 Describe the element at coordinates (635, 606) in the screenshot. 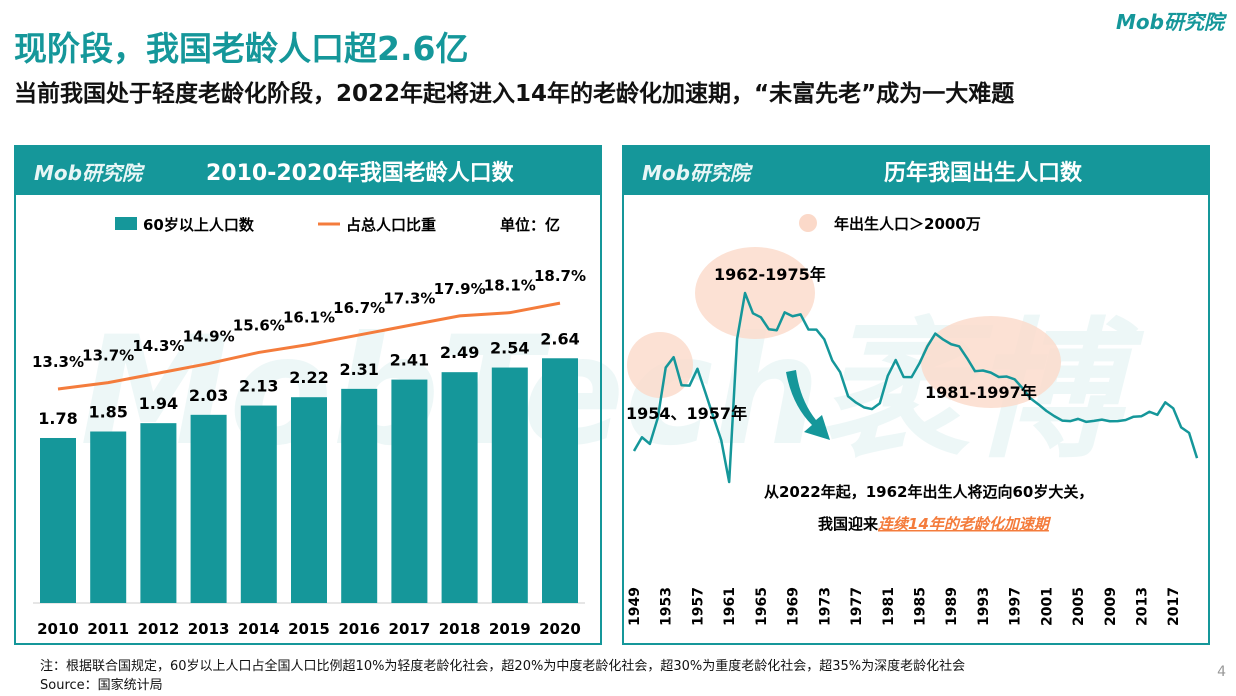

I see `x-tick-label: 1949` at that location.